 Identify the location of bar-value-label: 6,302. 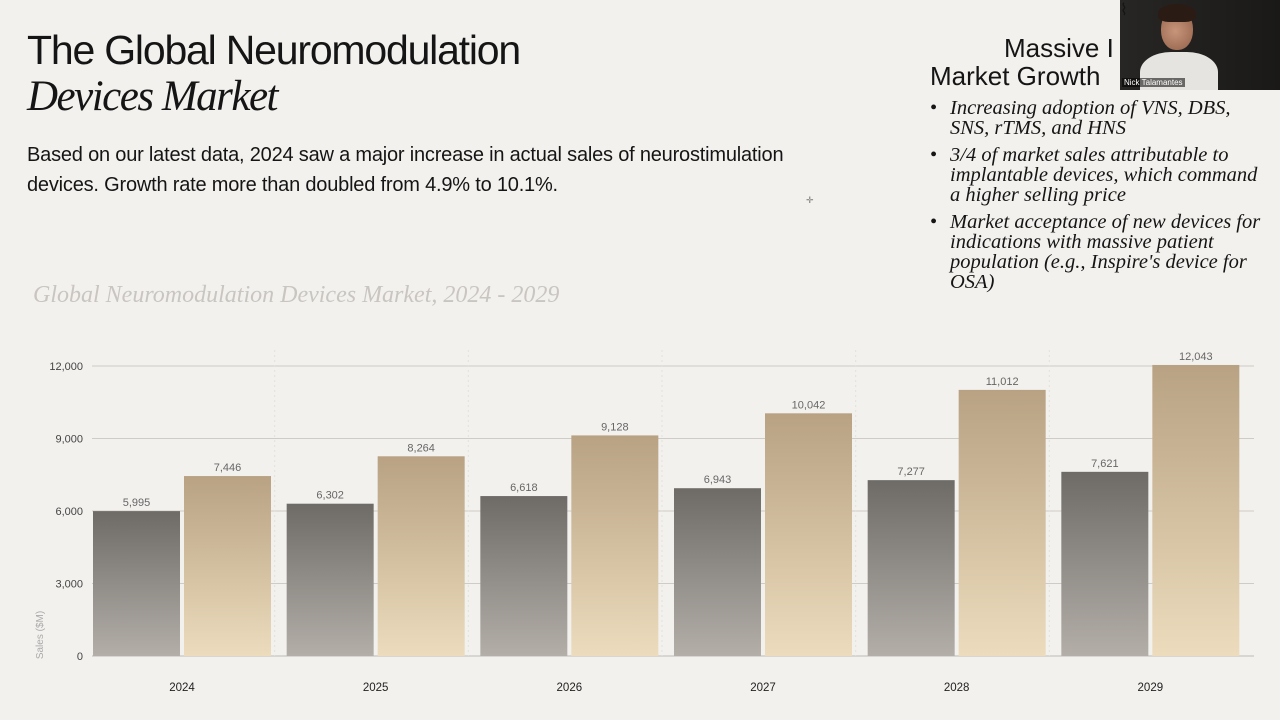
(330, 496).